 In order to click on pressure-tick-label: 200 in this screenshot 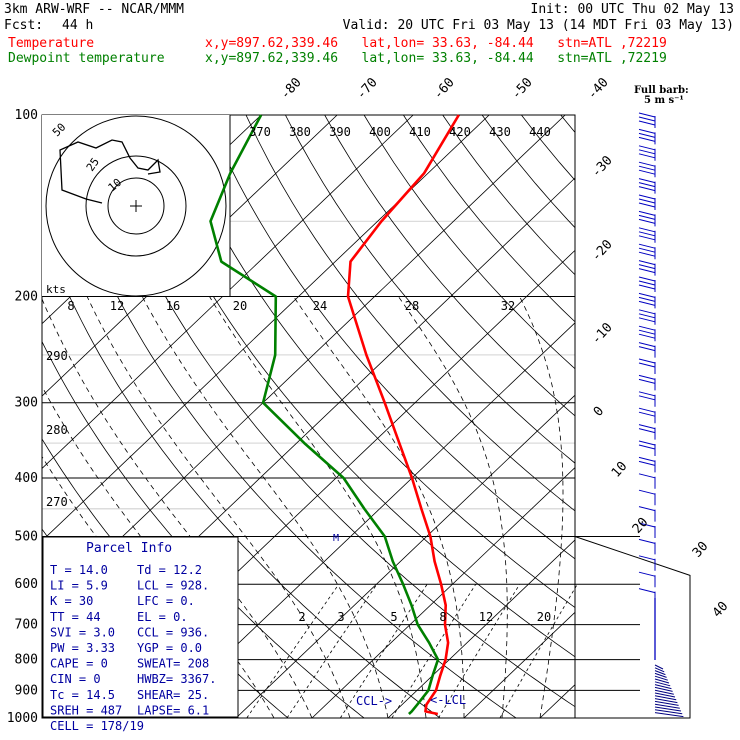, I will do `click(26, 297)`.